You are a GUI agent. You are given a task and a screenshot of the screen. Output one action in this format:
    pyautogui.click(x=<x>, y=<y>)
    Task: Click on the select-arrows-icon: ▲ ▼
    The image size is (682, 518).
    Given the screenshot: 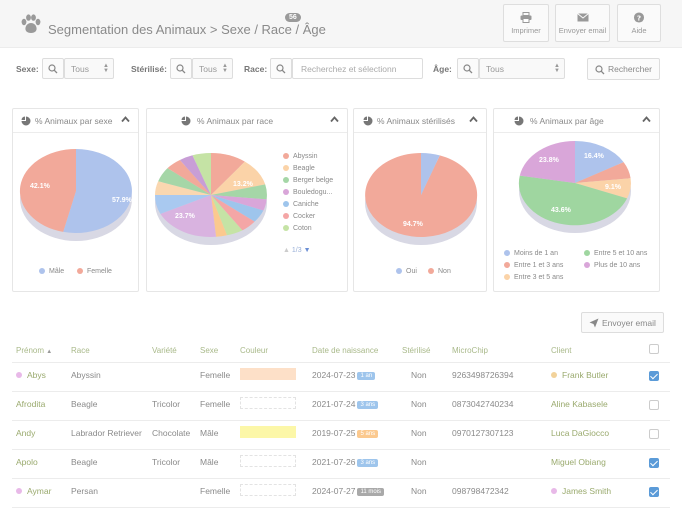 What is the action you would take?
    pyautogui.click(x=557, y=68)
    